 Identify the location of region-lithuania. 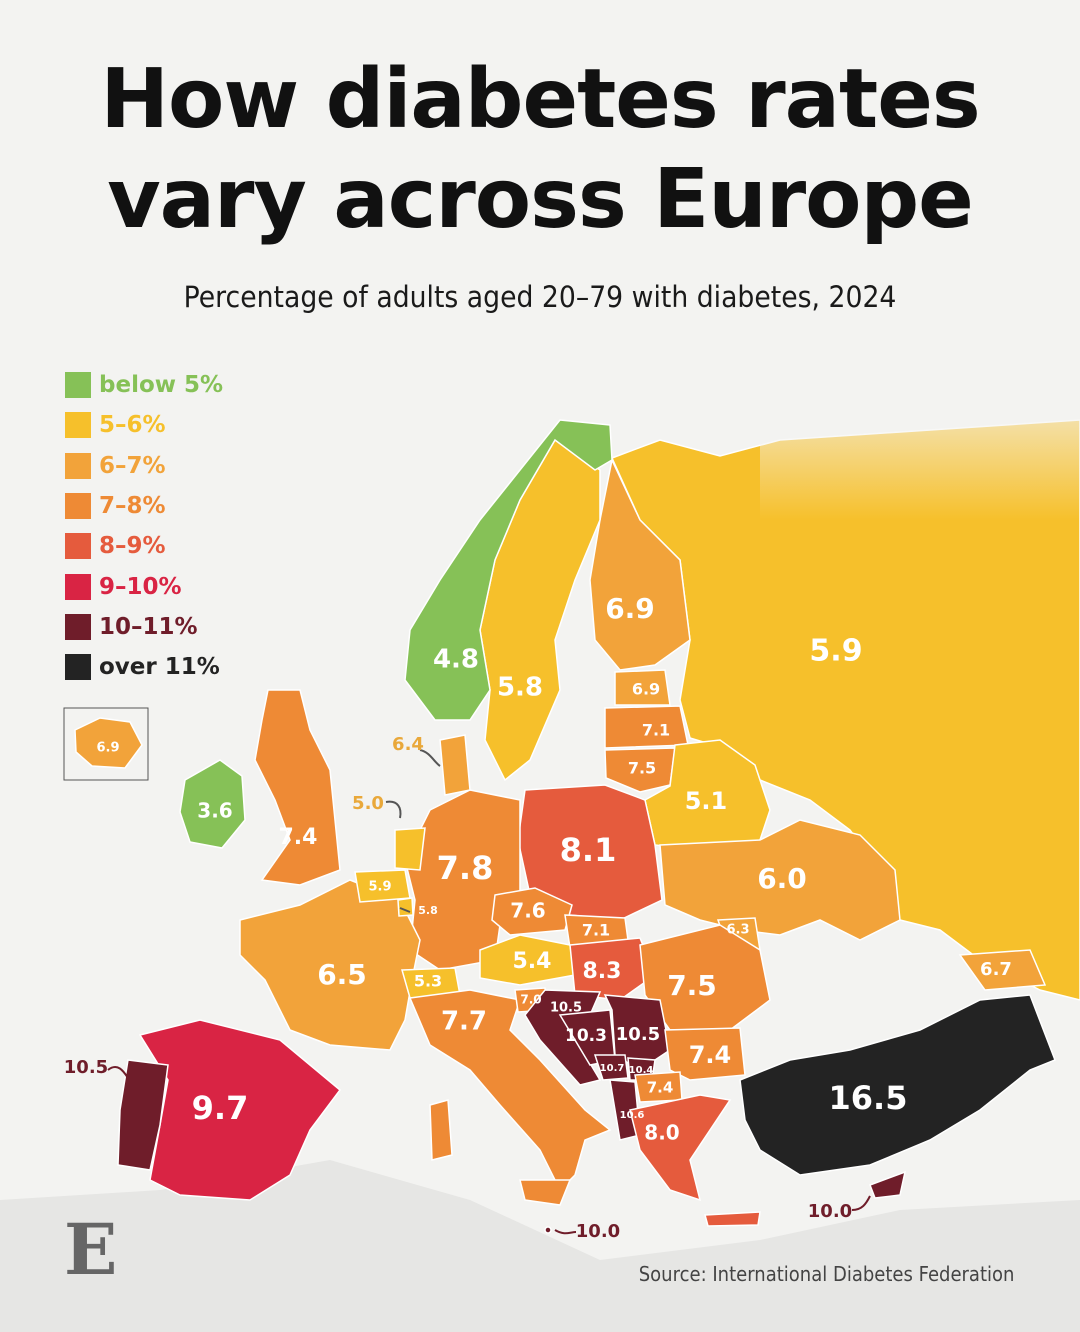
(640, 770).